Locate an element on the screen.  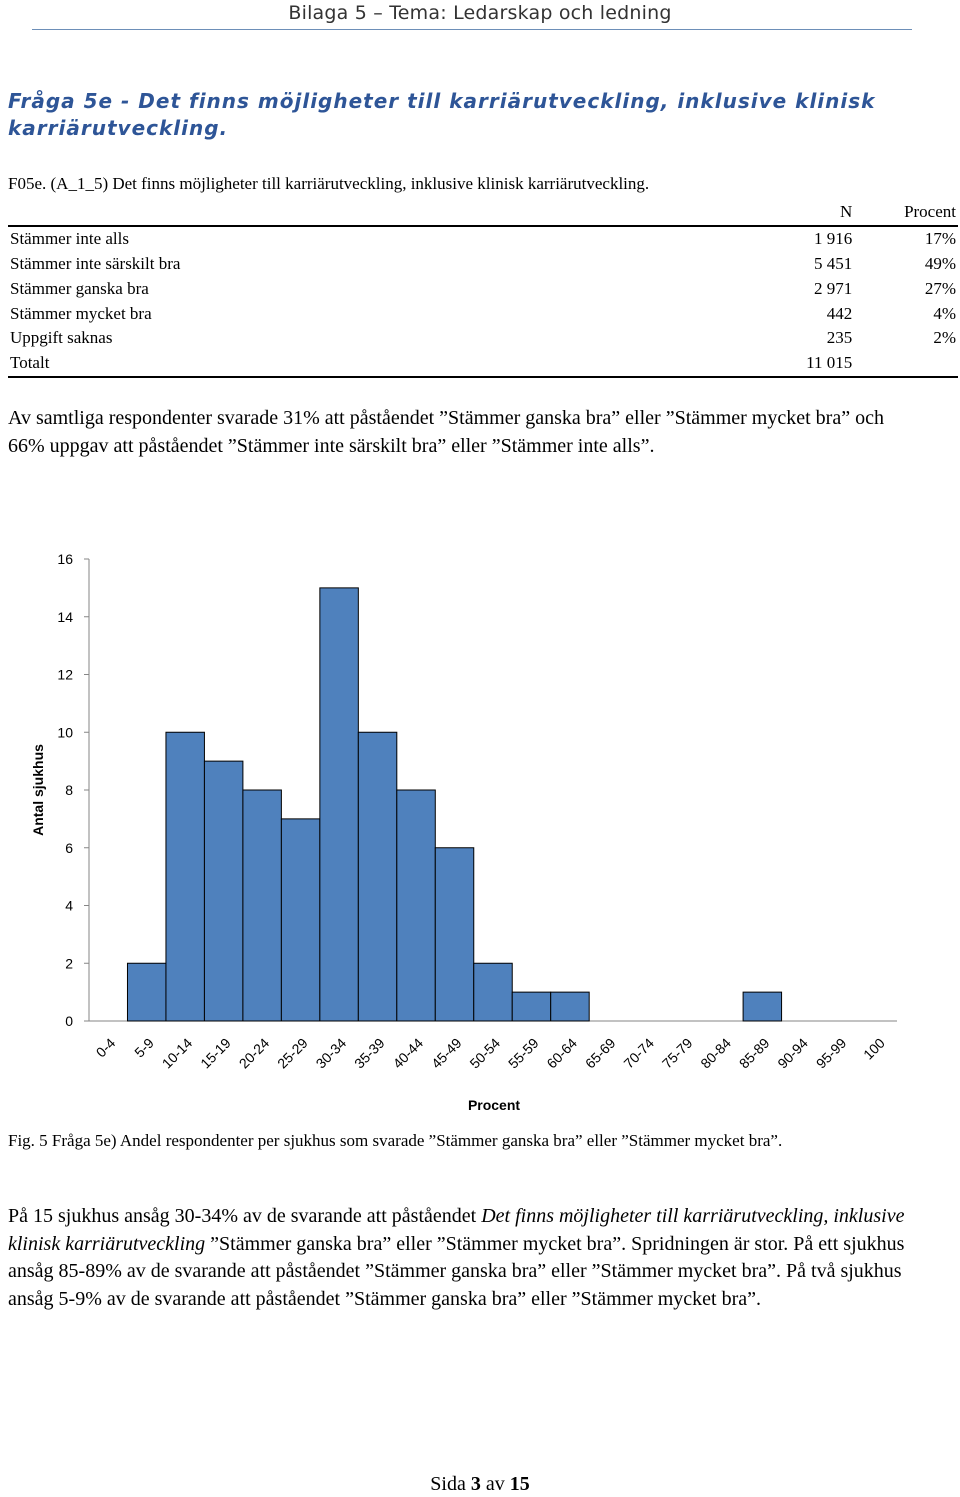
row-percent: 17% is located at coordinates (940, 239).